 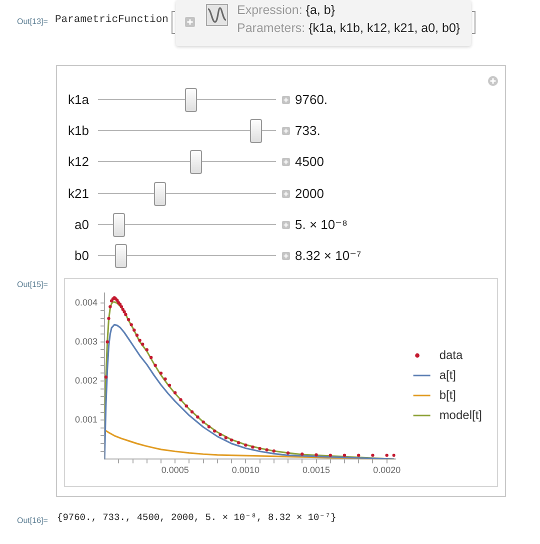 I want to click on text: 733., so click(x=307, y=131).